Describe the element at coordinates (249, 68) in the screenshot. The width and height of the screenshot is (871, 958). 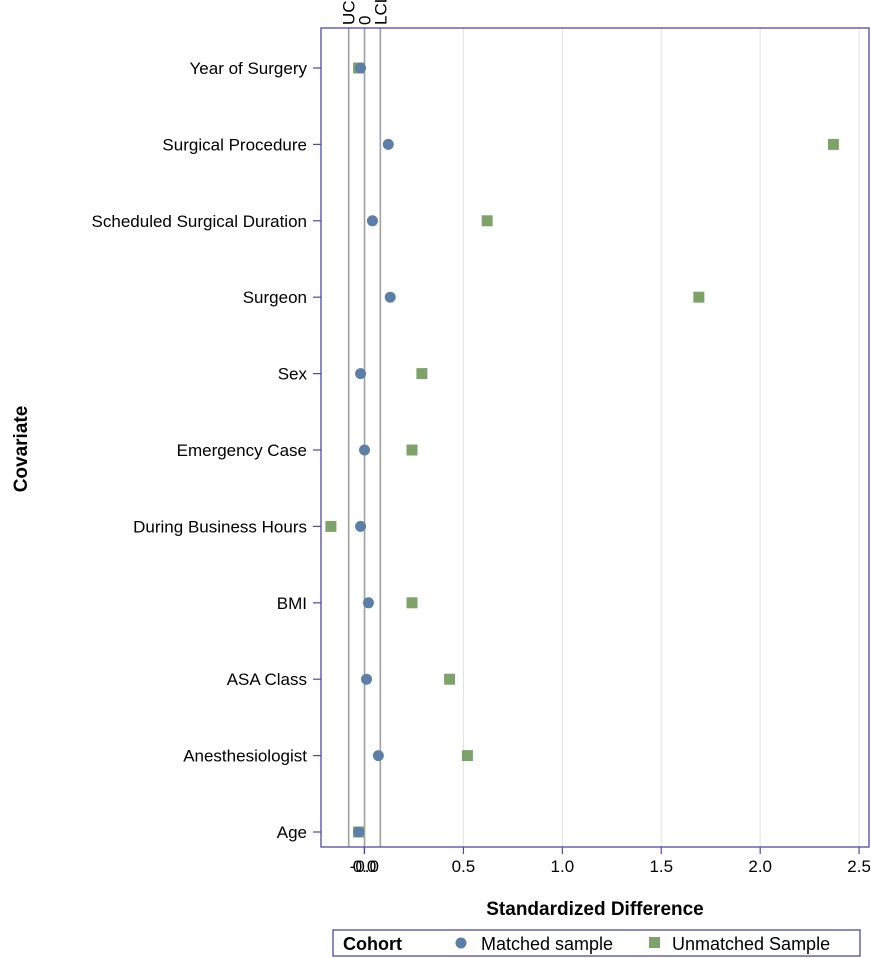
I see `y-tick-label-0: Year of Surgery` at that location.